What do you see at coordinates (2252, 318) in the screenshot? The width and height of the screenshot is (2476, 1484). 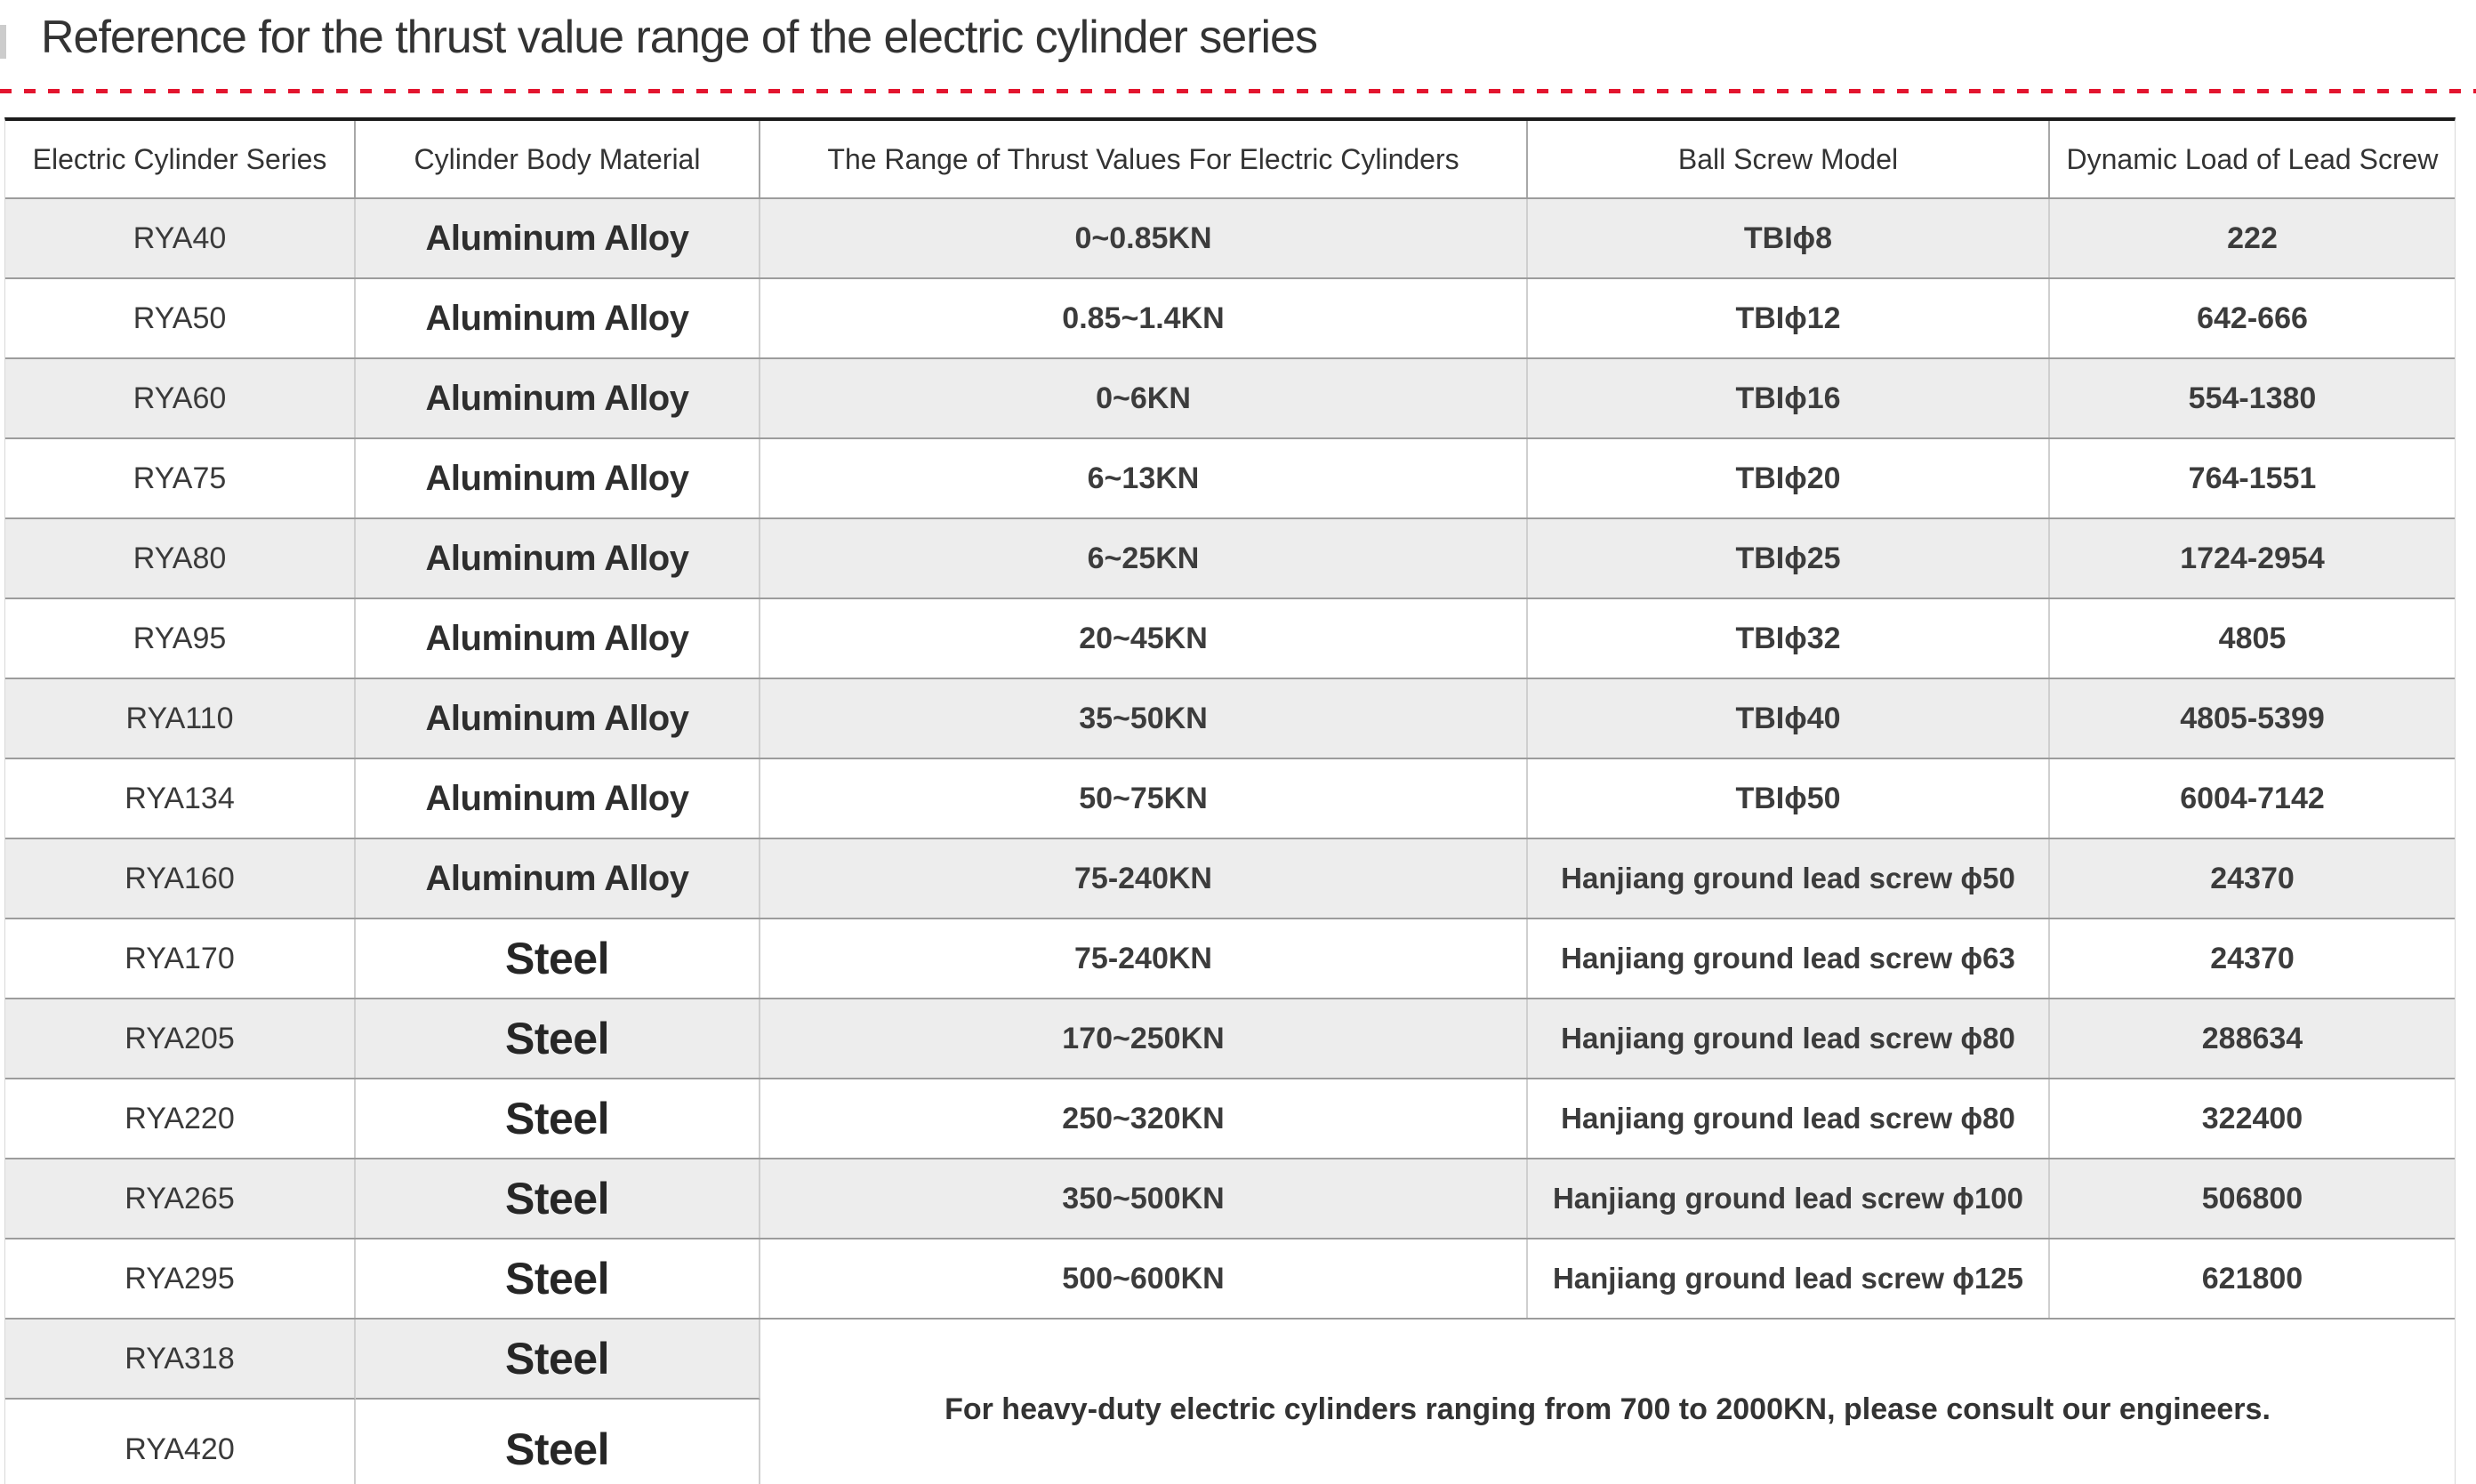 I see `cell-load: 642-666` at bounding box center [2252, 318].